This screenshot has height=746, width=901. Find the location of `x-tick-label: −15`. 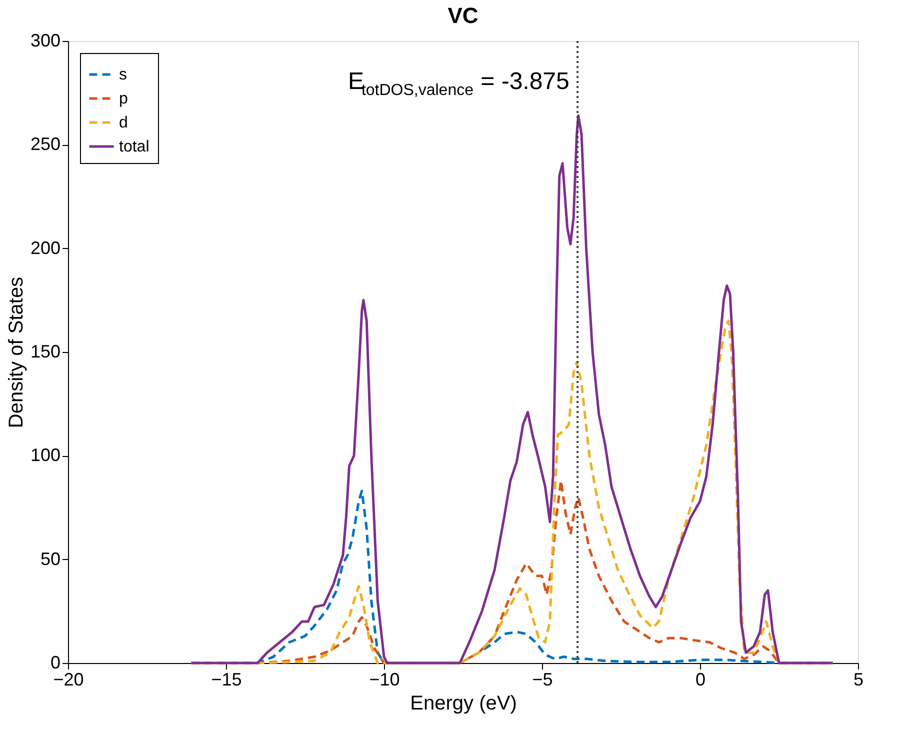

x-tick-label: −15 is located at coordinates (226, 680).